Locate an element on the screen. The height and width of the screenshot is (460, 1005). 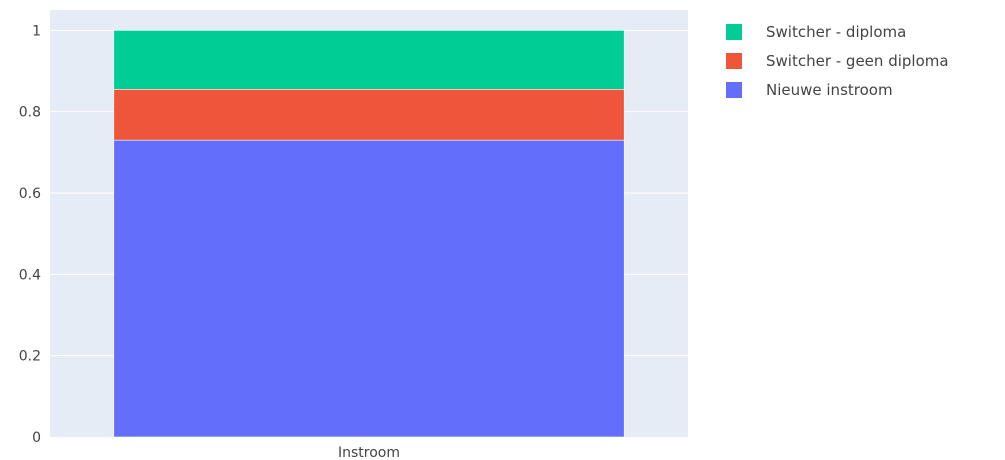
legend-item: Nieuwe instroom is located at coordinates (809, 90).